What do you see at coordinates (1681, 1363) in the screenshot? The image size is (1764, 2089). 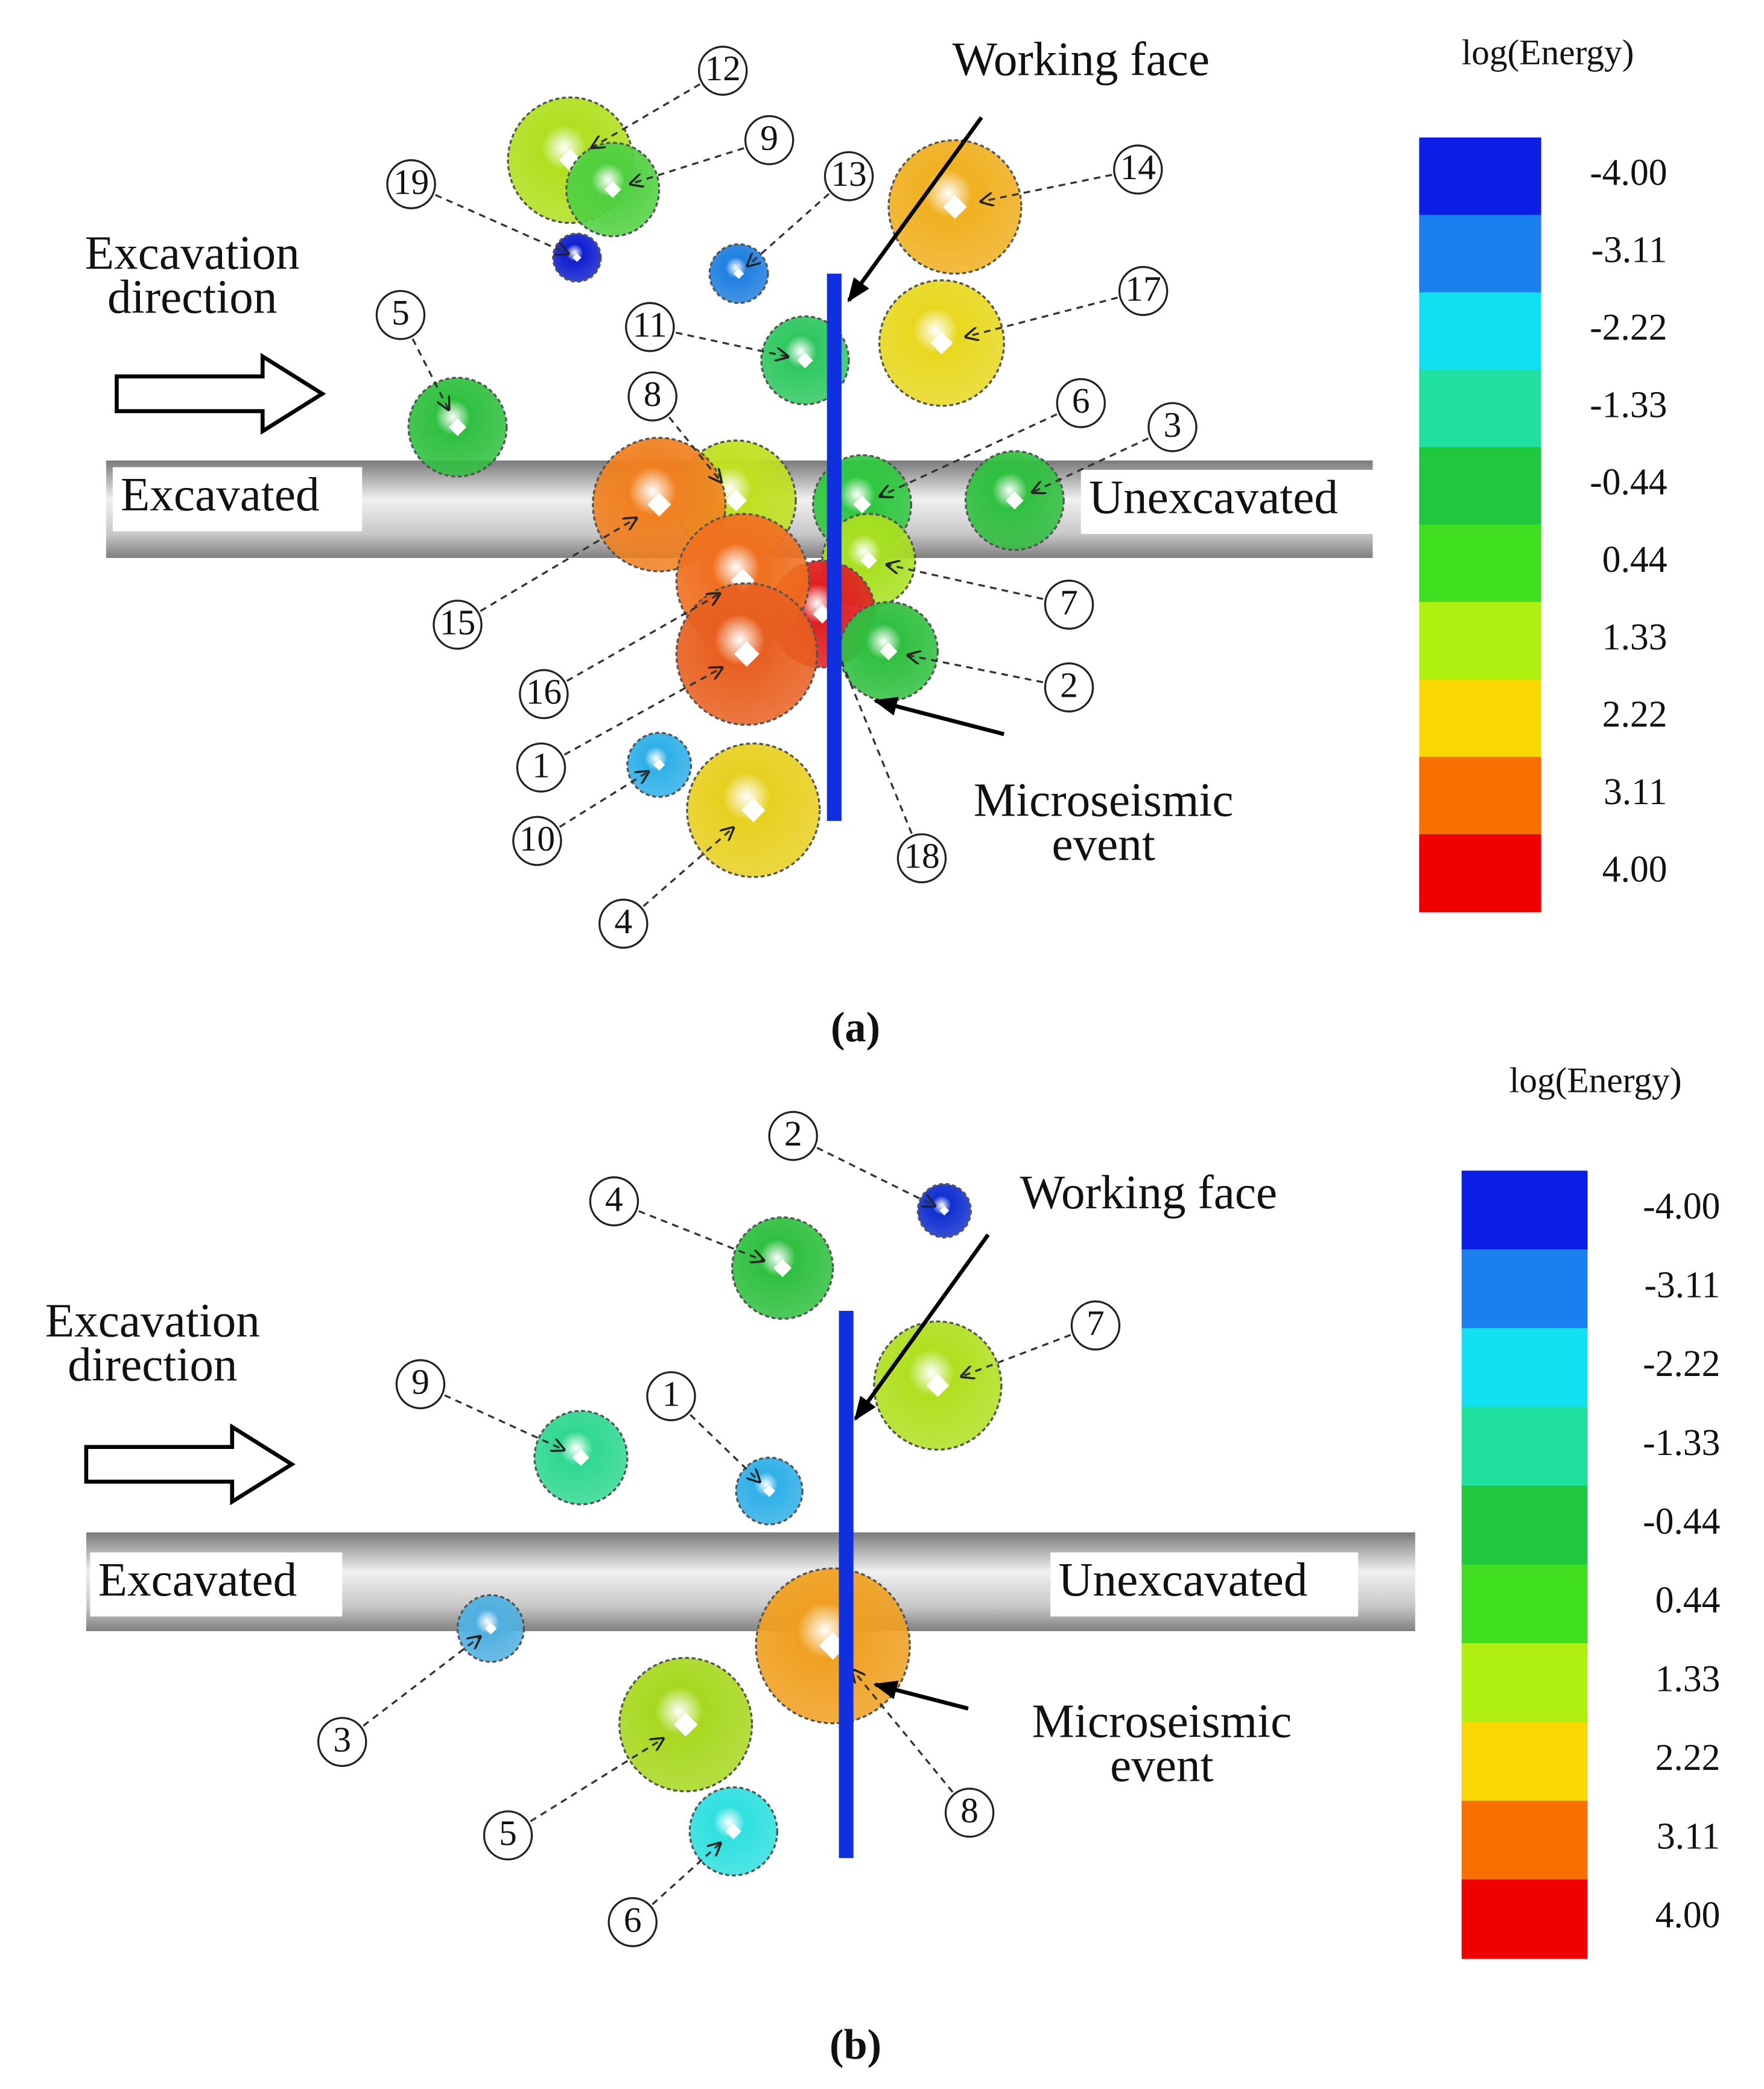 I see `legend-label: -2.22` at bounding box center [1681, 1363].